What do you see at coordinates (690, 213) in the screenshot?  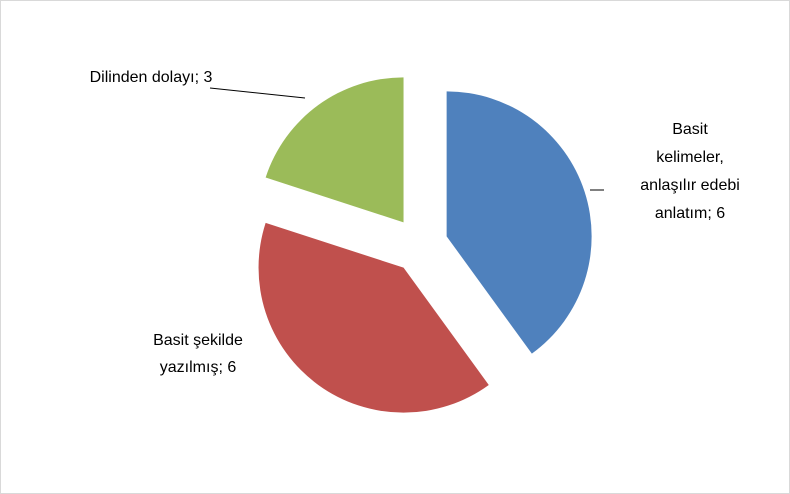 I see `data-label: anlatım; 6` at bounding box center [690, 213].